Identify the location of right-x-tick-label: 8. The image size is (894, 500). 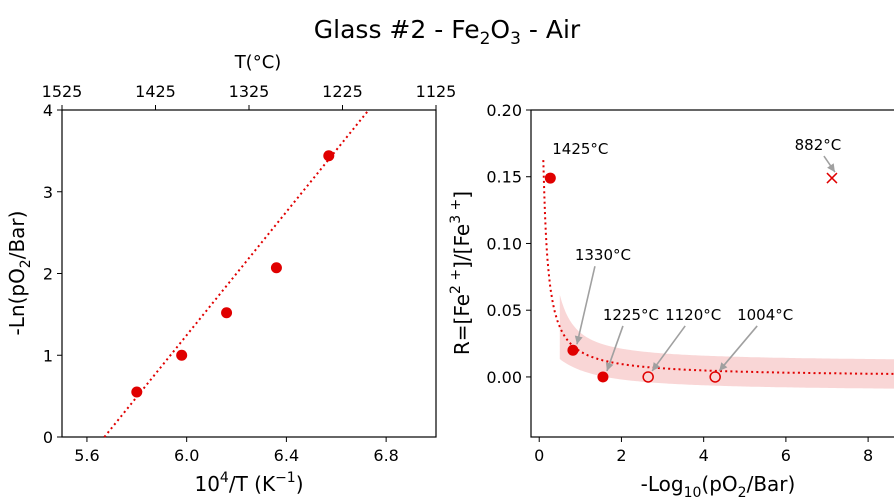
(868, 455).